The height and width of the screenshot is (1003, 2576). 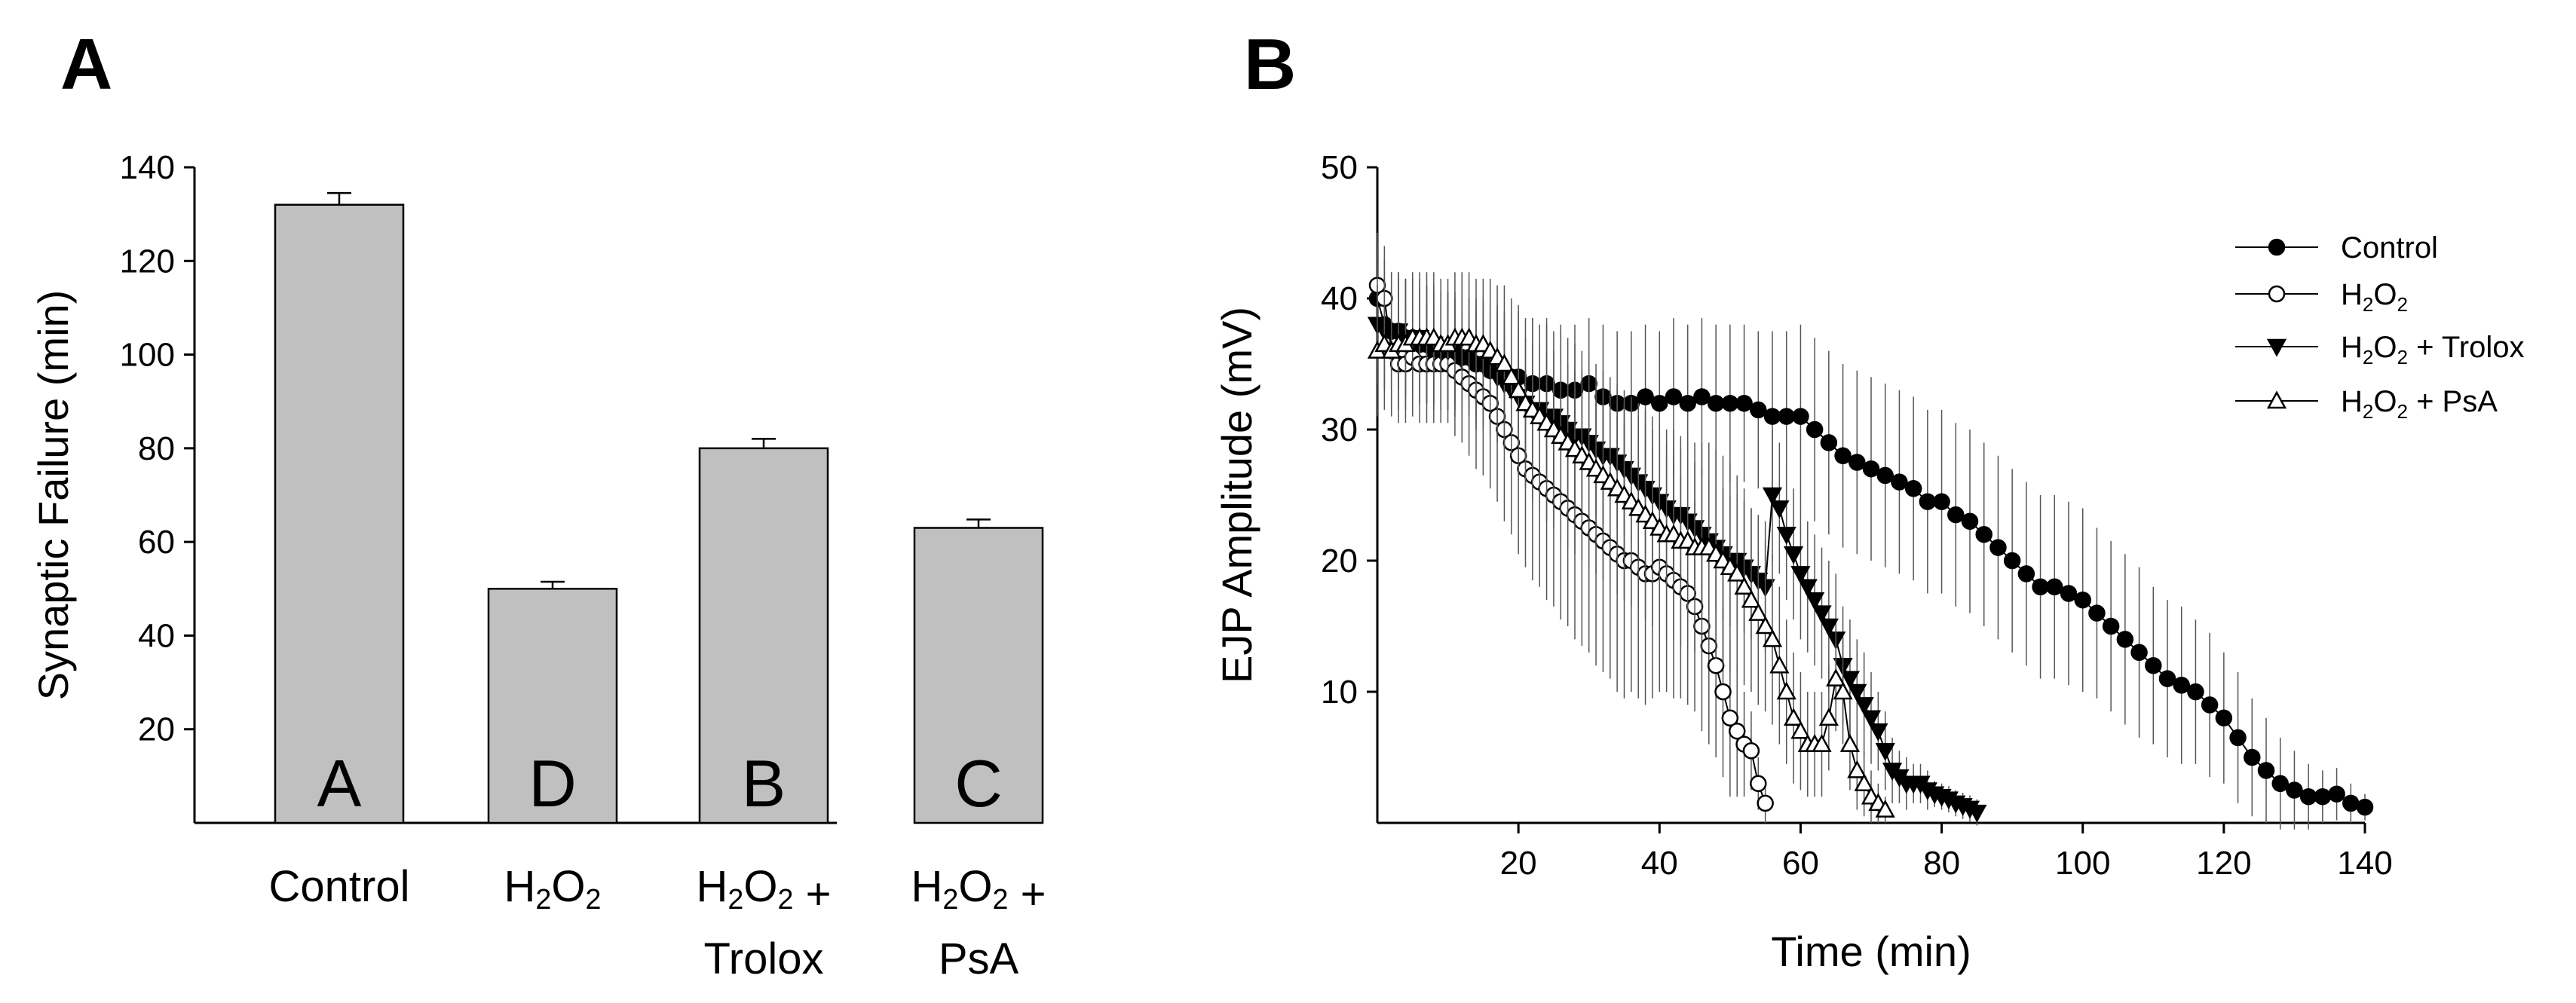 What do you see at coordinates (339, 784) in the screenshot?
I see `sig-letter-control: A` at bounding box center [339, 784].